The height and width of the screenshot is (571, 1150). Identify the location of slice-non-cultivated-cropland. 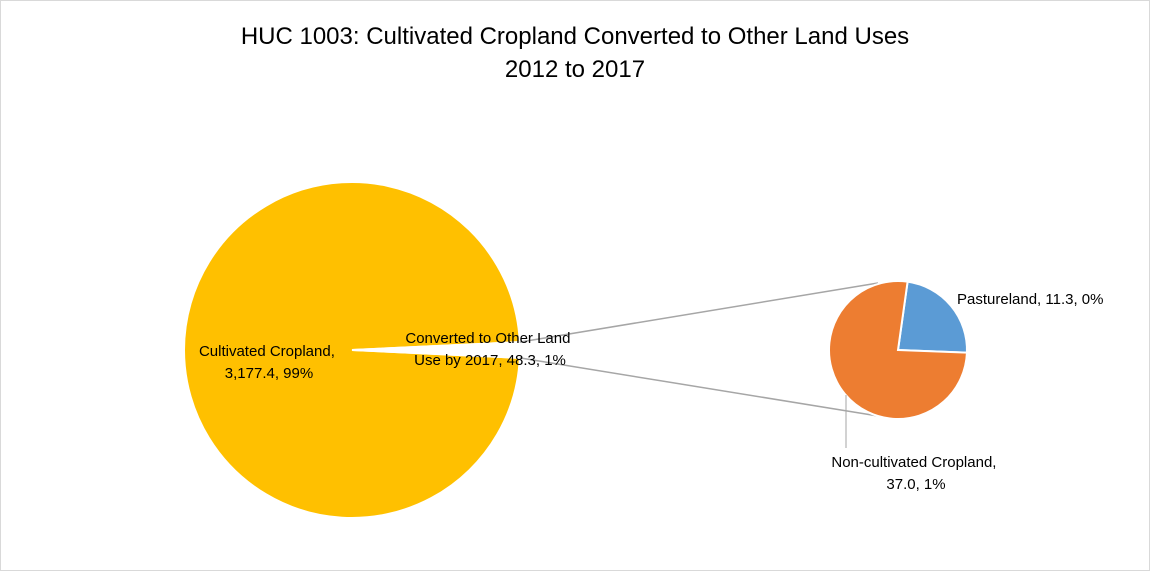
(898, 350).